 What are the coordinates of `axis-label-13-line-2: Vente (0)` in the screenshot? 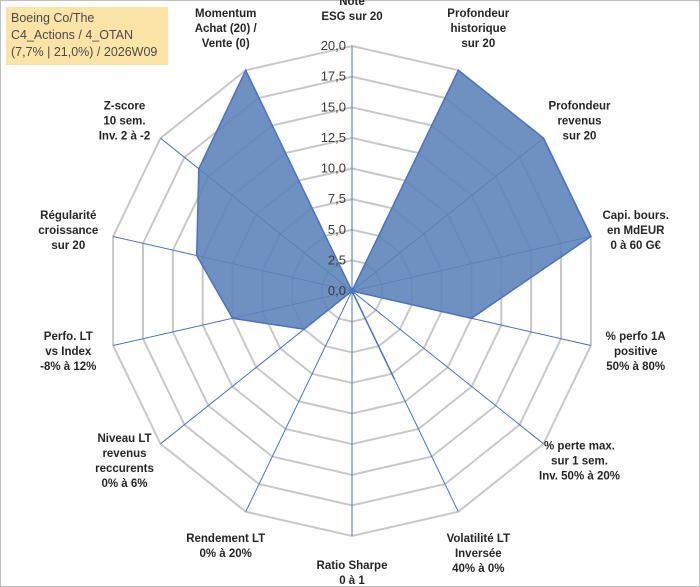 It's located at (226, 44).